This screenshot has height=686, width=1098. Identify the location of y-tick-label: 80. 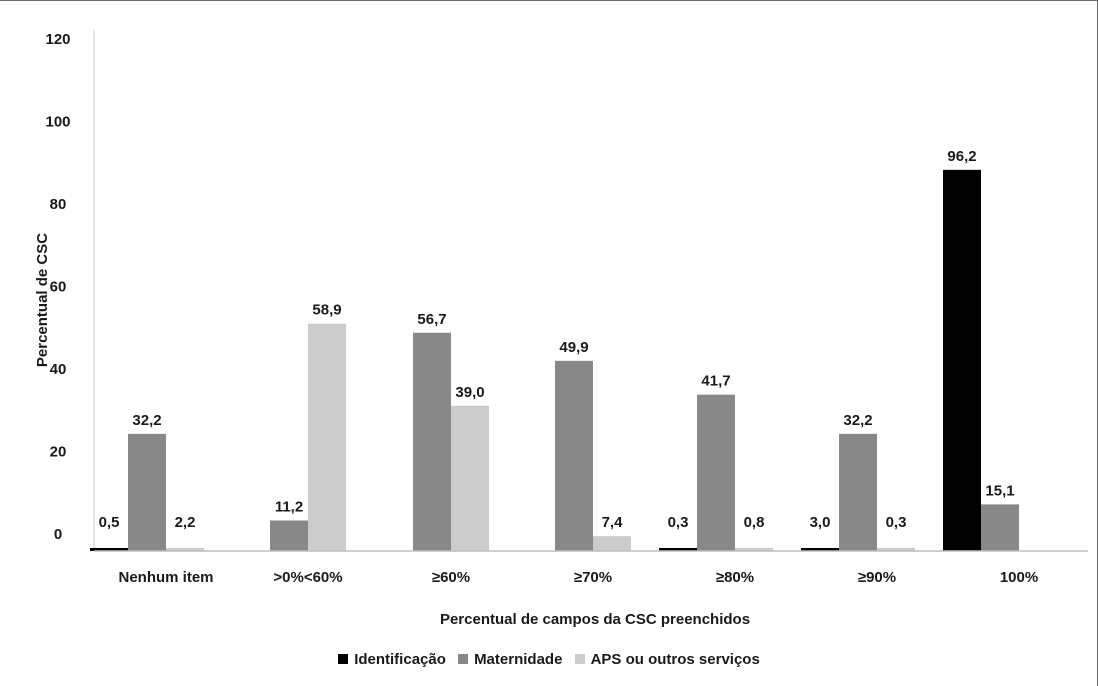
(58, 204).